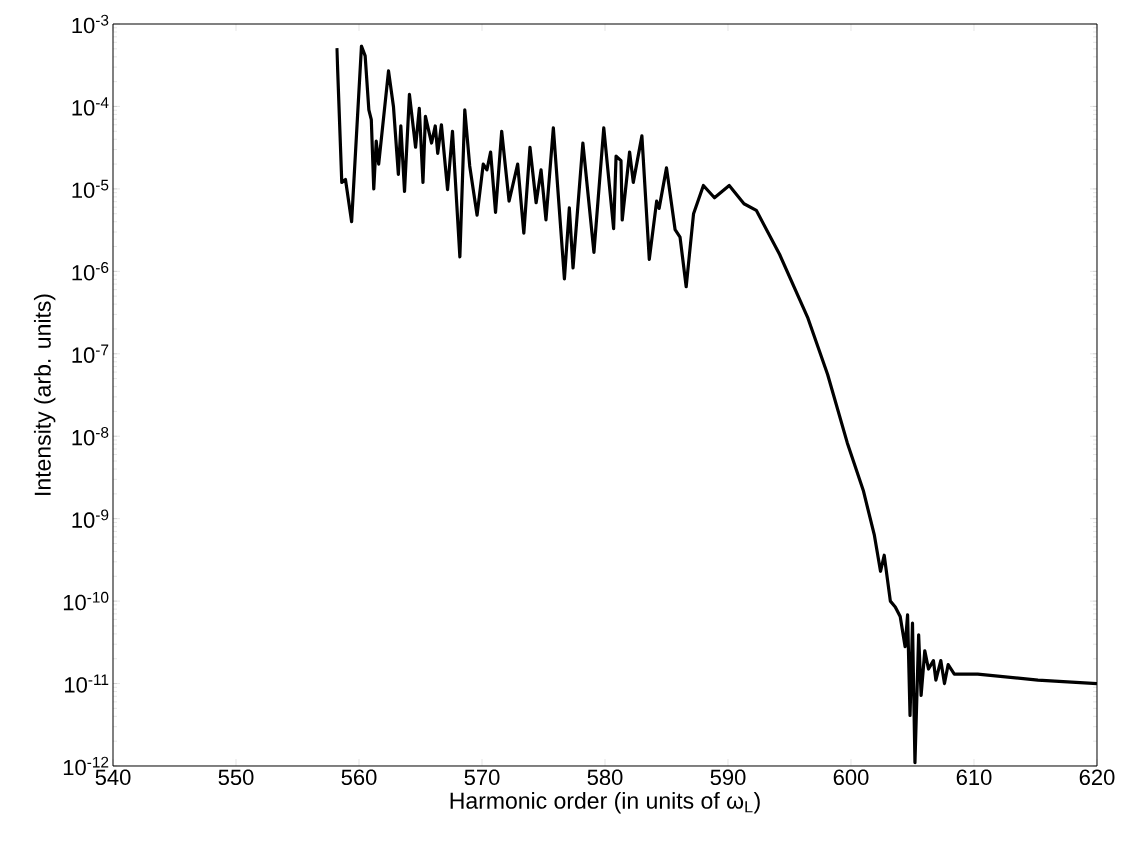  I want to click on y-tick-label: 10$^{-8}$, so click(90, 436).